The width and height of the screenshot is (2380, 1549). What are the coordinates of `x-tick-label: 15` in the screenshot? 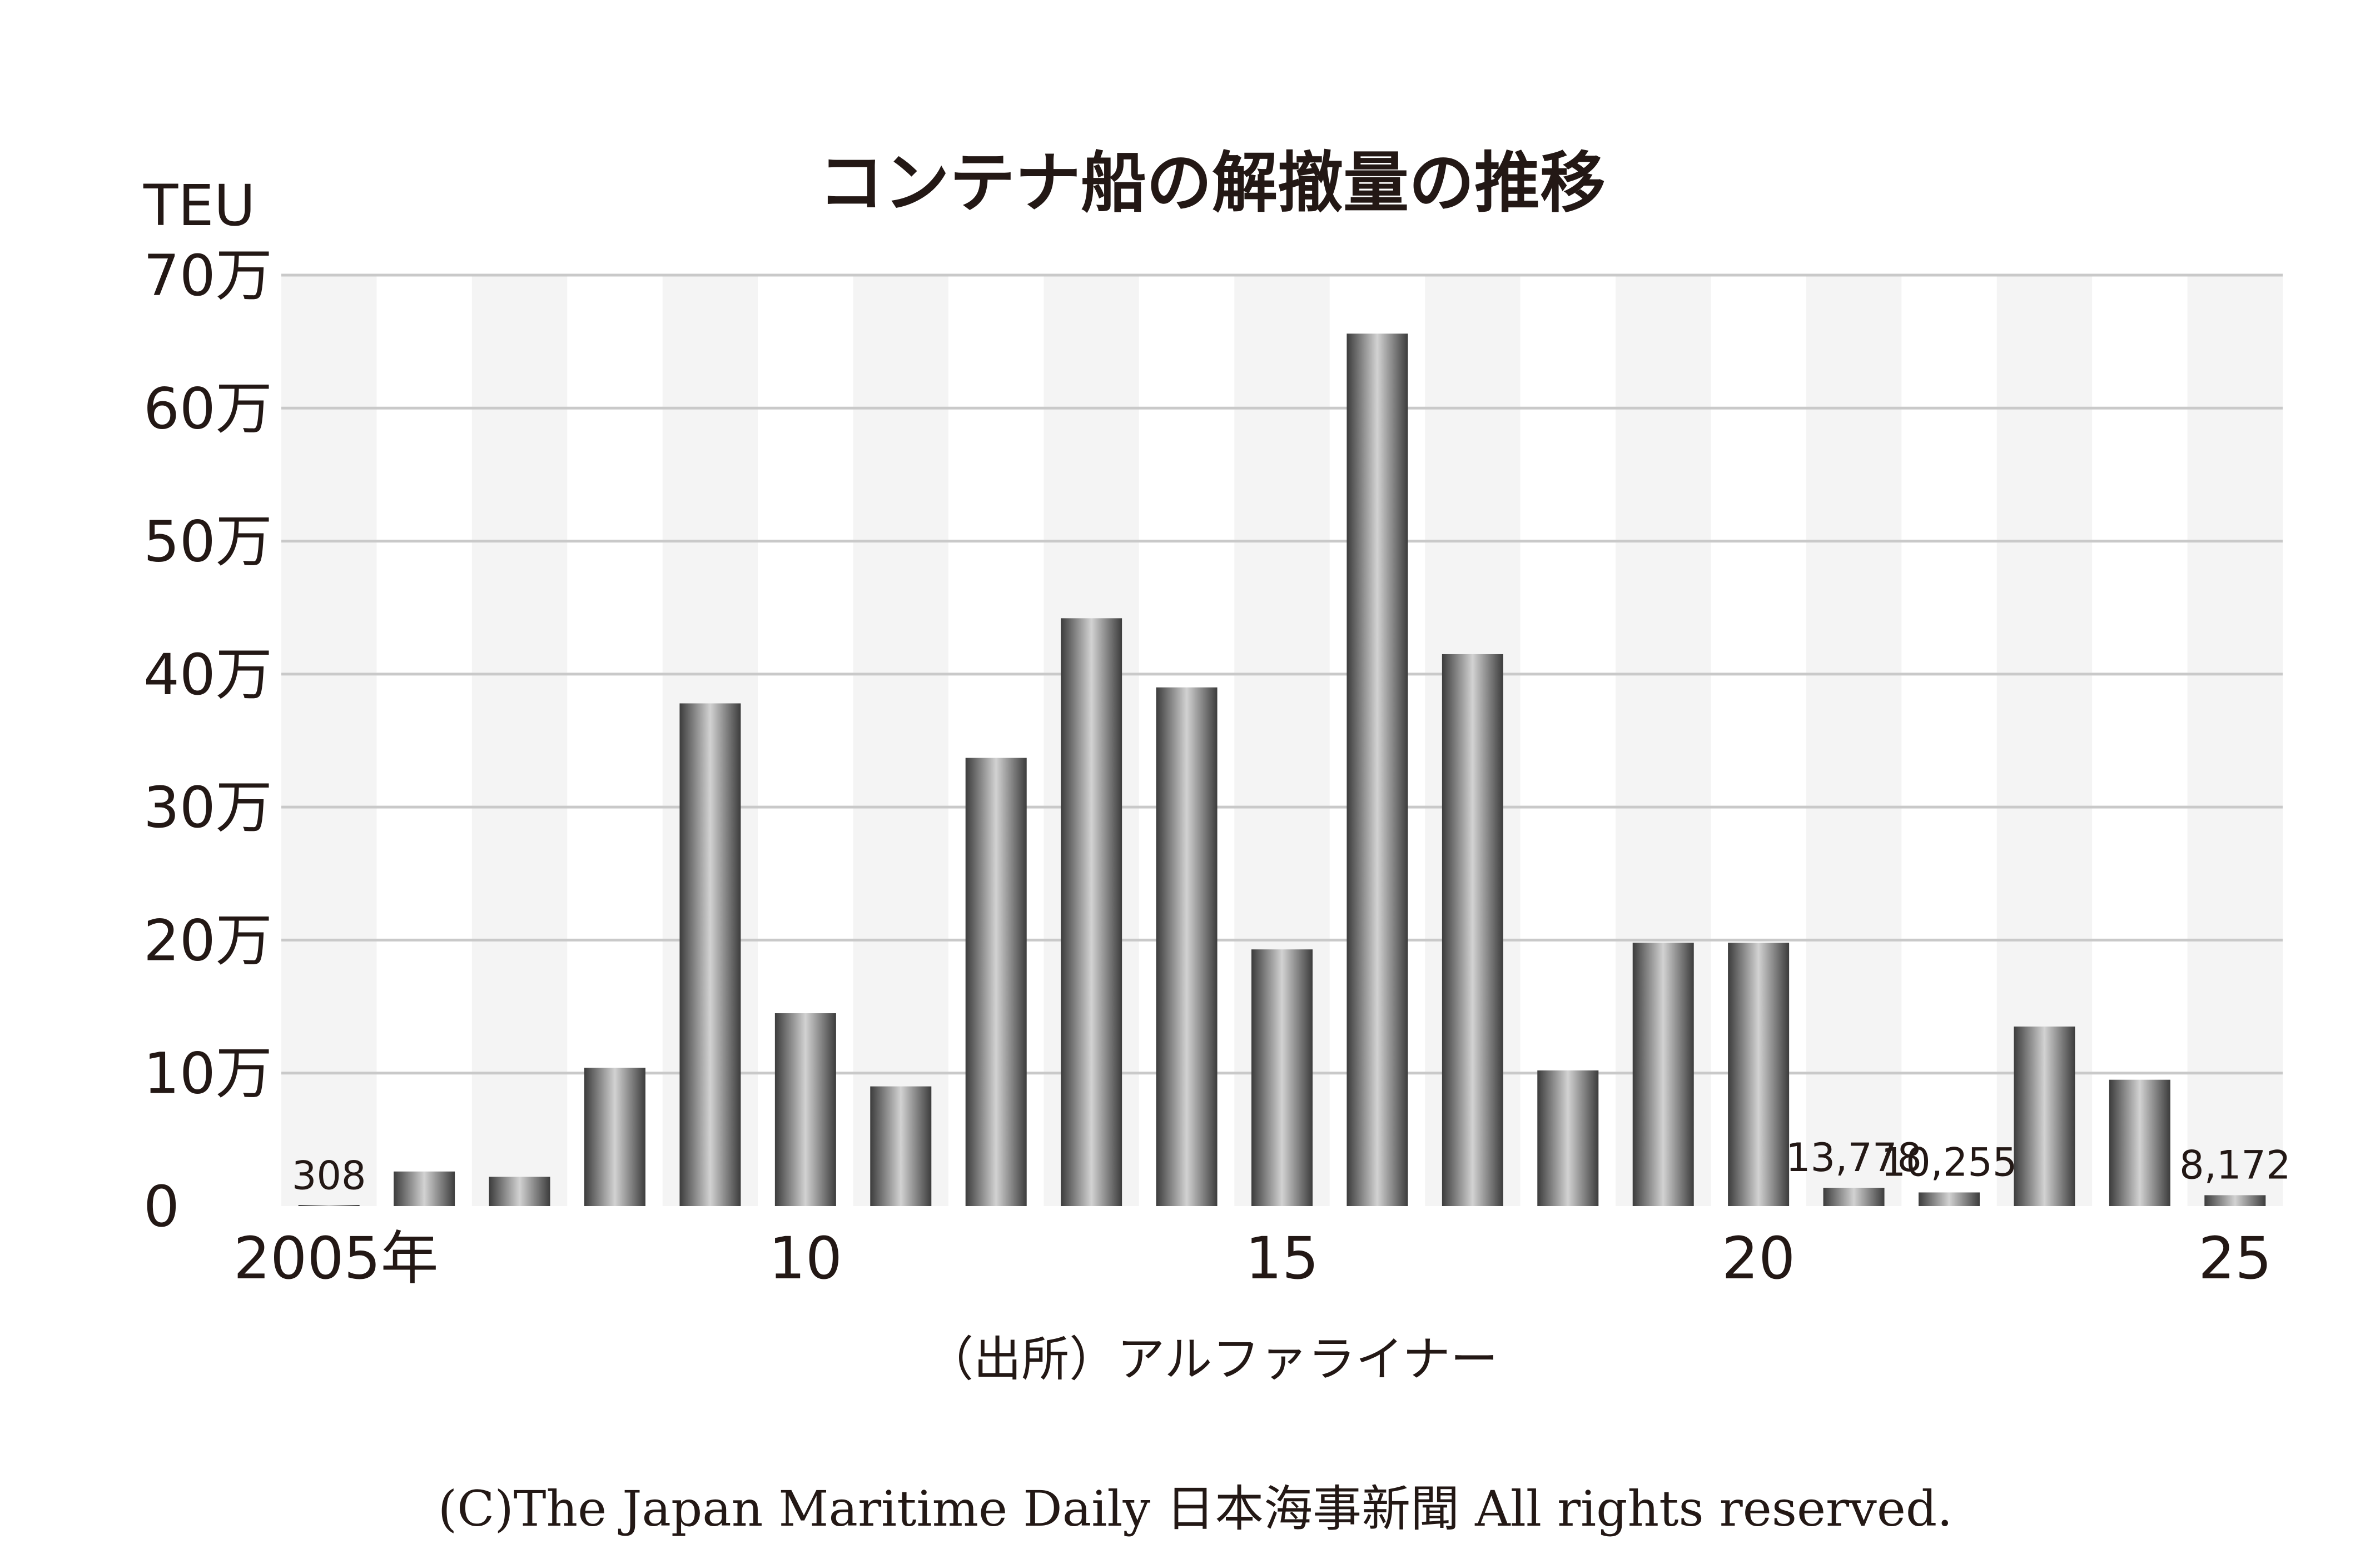 It's located at (1282, 1258).